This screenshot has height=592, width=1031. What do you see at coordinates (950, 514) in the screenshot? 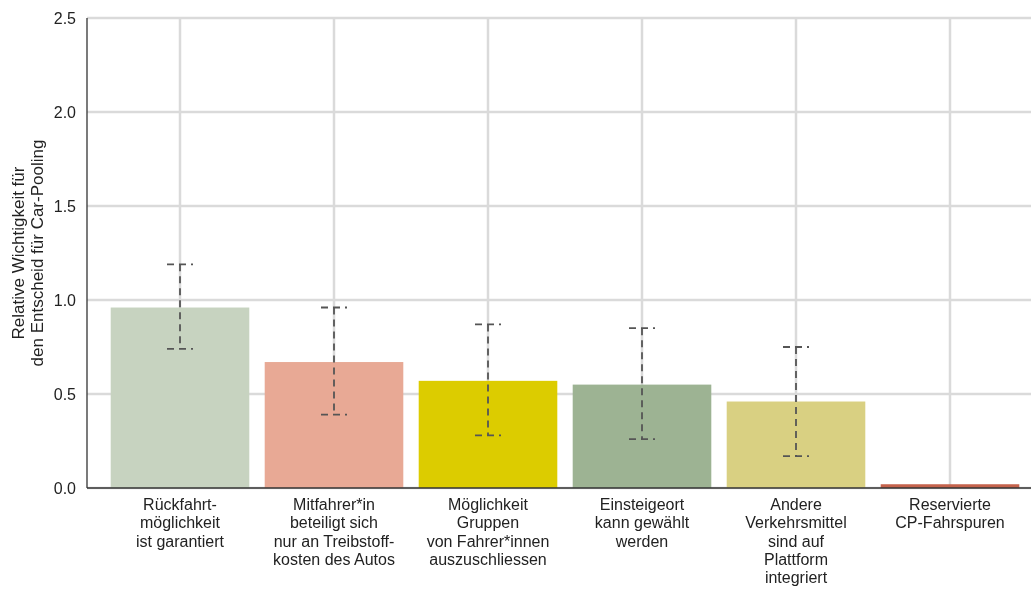
I see `x-tick-label: Reservierte CP-Fahrspuren` at bounding box center [950, 514].